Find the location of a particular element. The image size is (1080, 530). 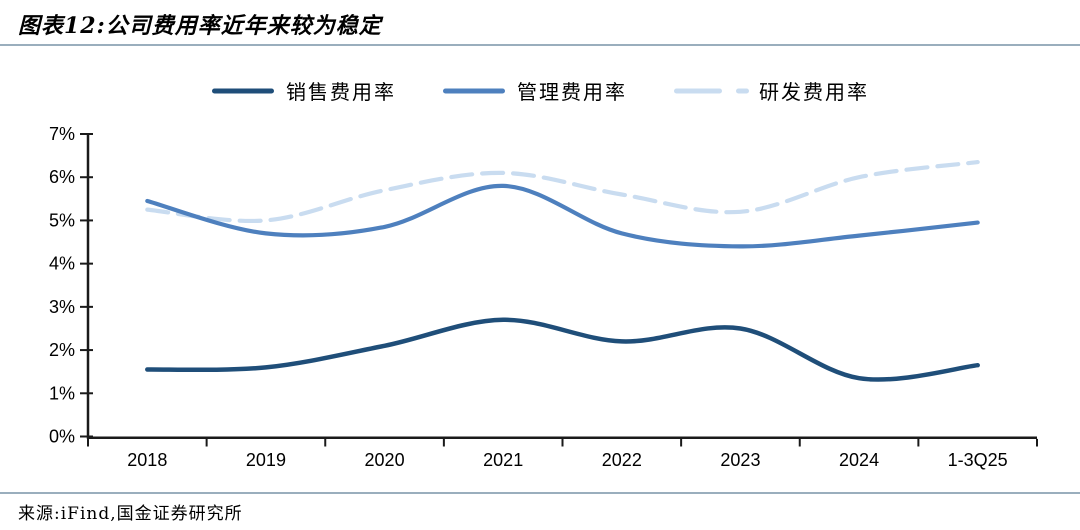

x-tick-label: 2020 is located at coordinates (385, 460).